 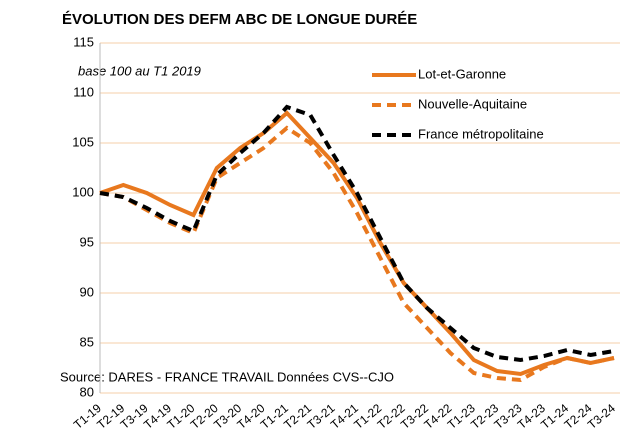 I want to click on y-tick-label: 90, so click(x=87, y=291).